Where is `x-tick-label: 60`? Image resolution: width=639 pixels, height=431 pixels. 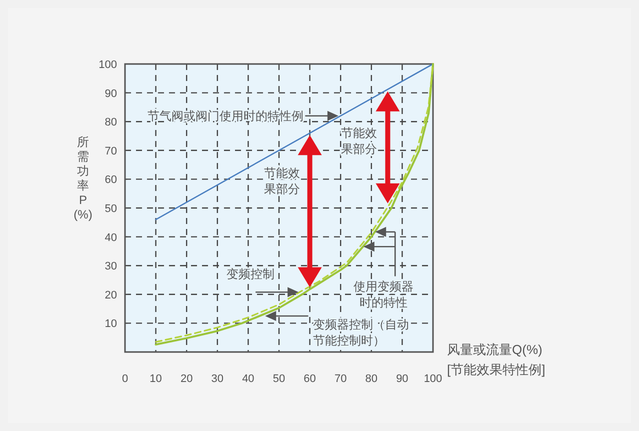
x-tick-label: 60 is located at coordinates (310, 379).